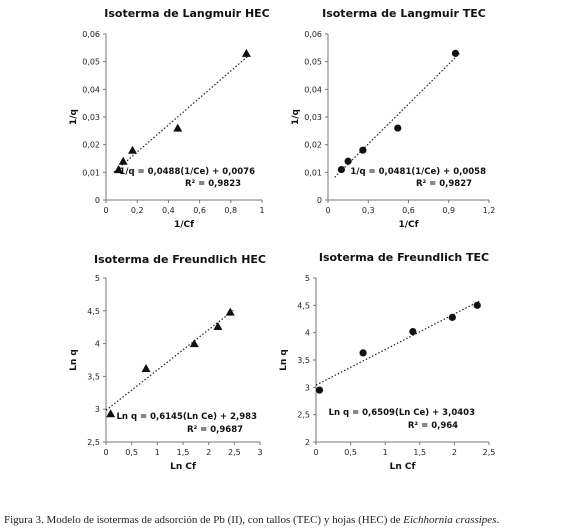  Describe the element at coordinates (137, 210) in the screenshot. I see `x-tick-label: 0,2` at that location.